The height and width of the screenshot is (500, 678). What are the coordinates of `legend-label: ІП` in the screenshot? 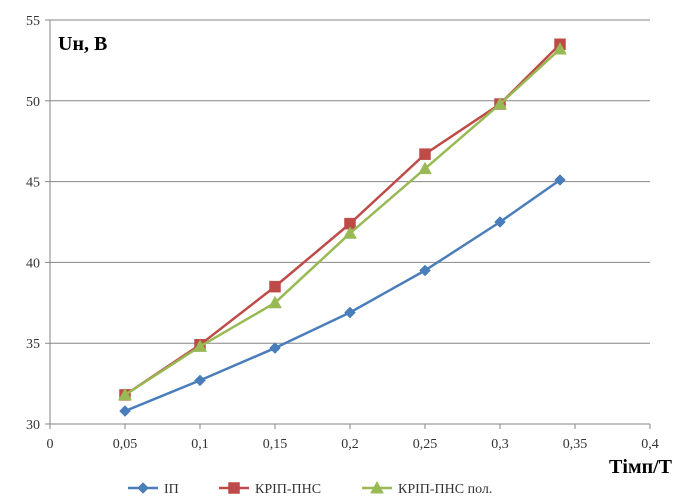 It's located at (171, 489).